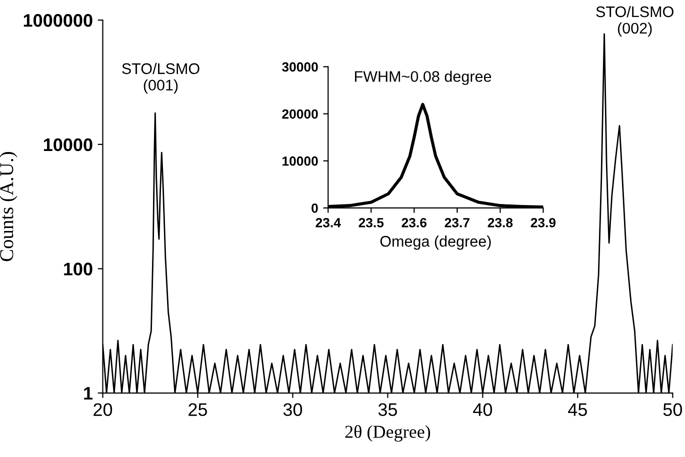 This screenshot has height=457, width=685. I want to click on y-tick-label: 100, so click(78, 269).